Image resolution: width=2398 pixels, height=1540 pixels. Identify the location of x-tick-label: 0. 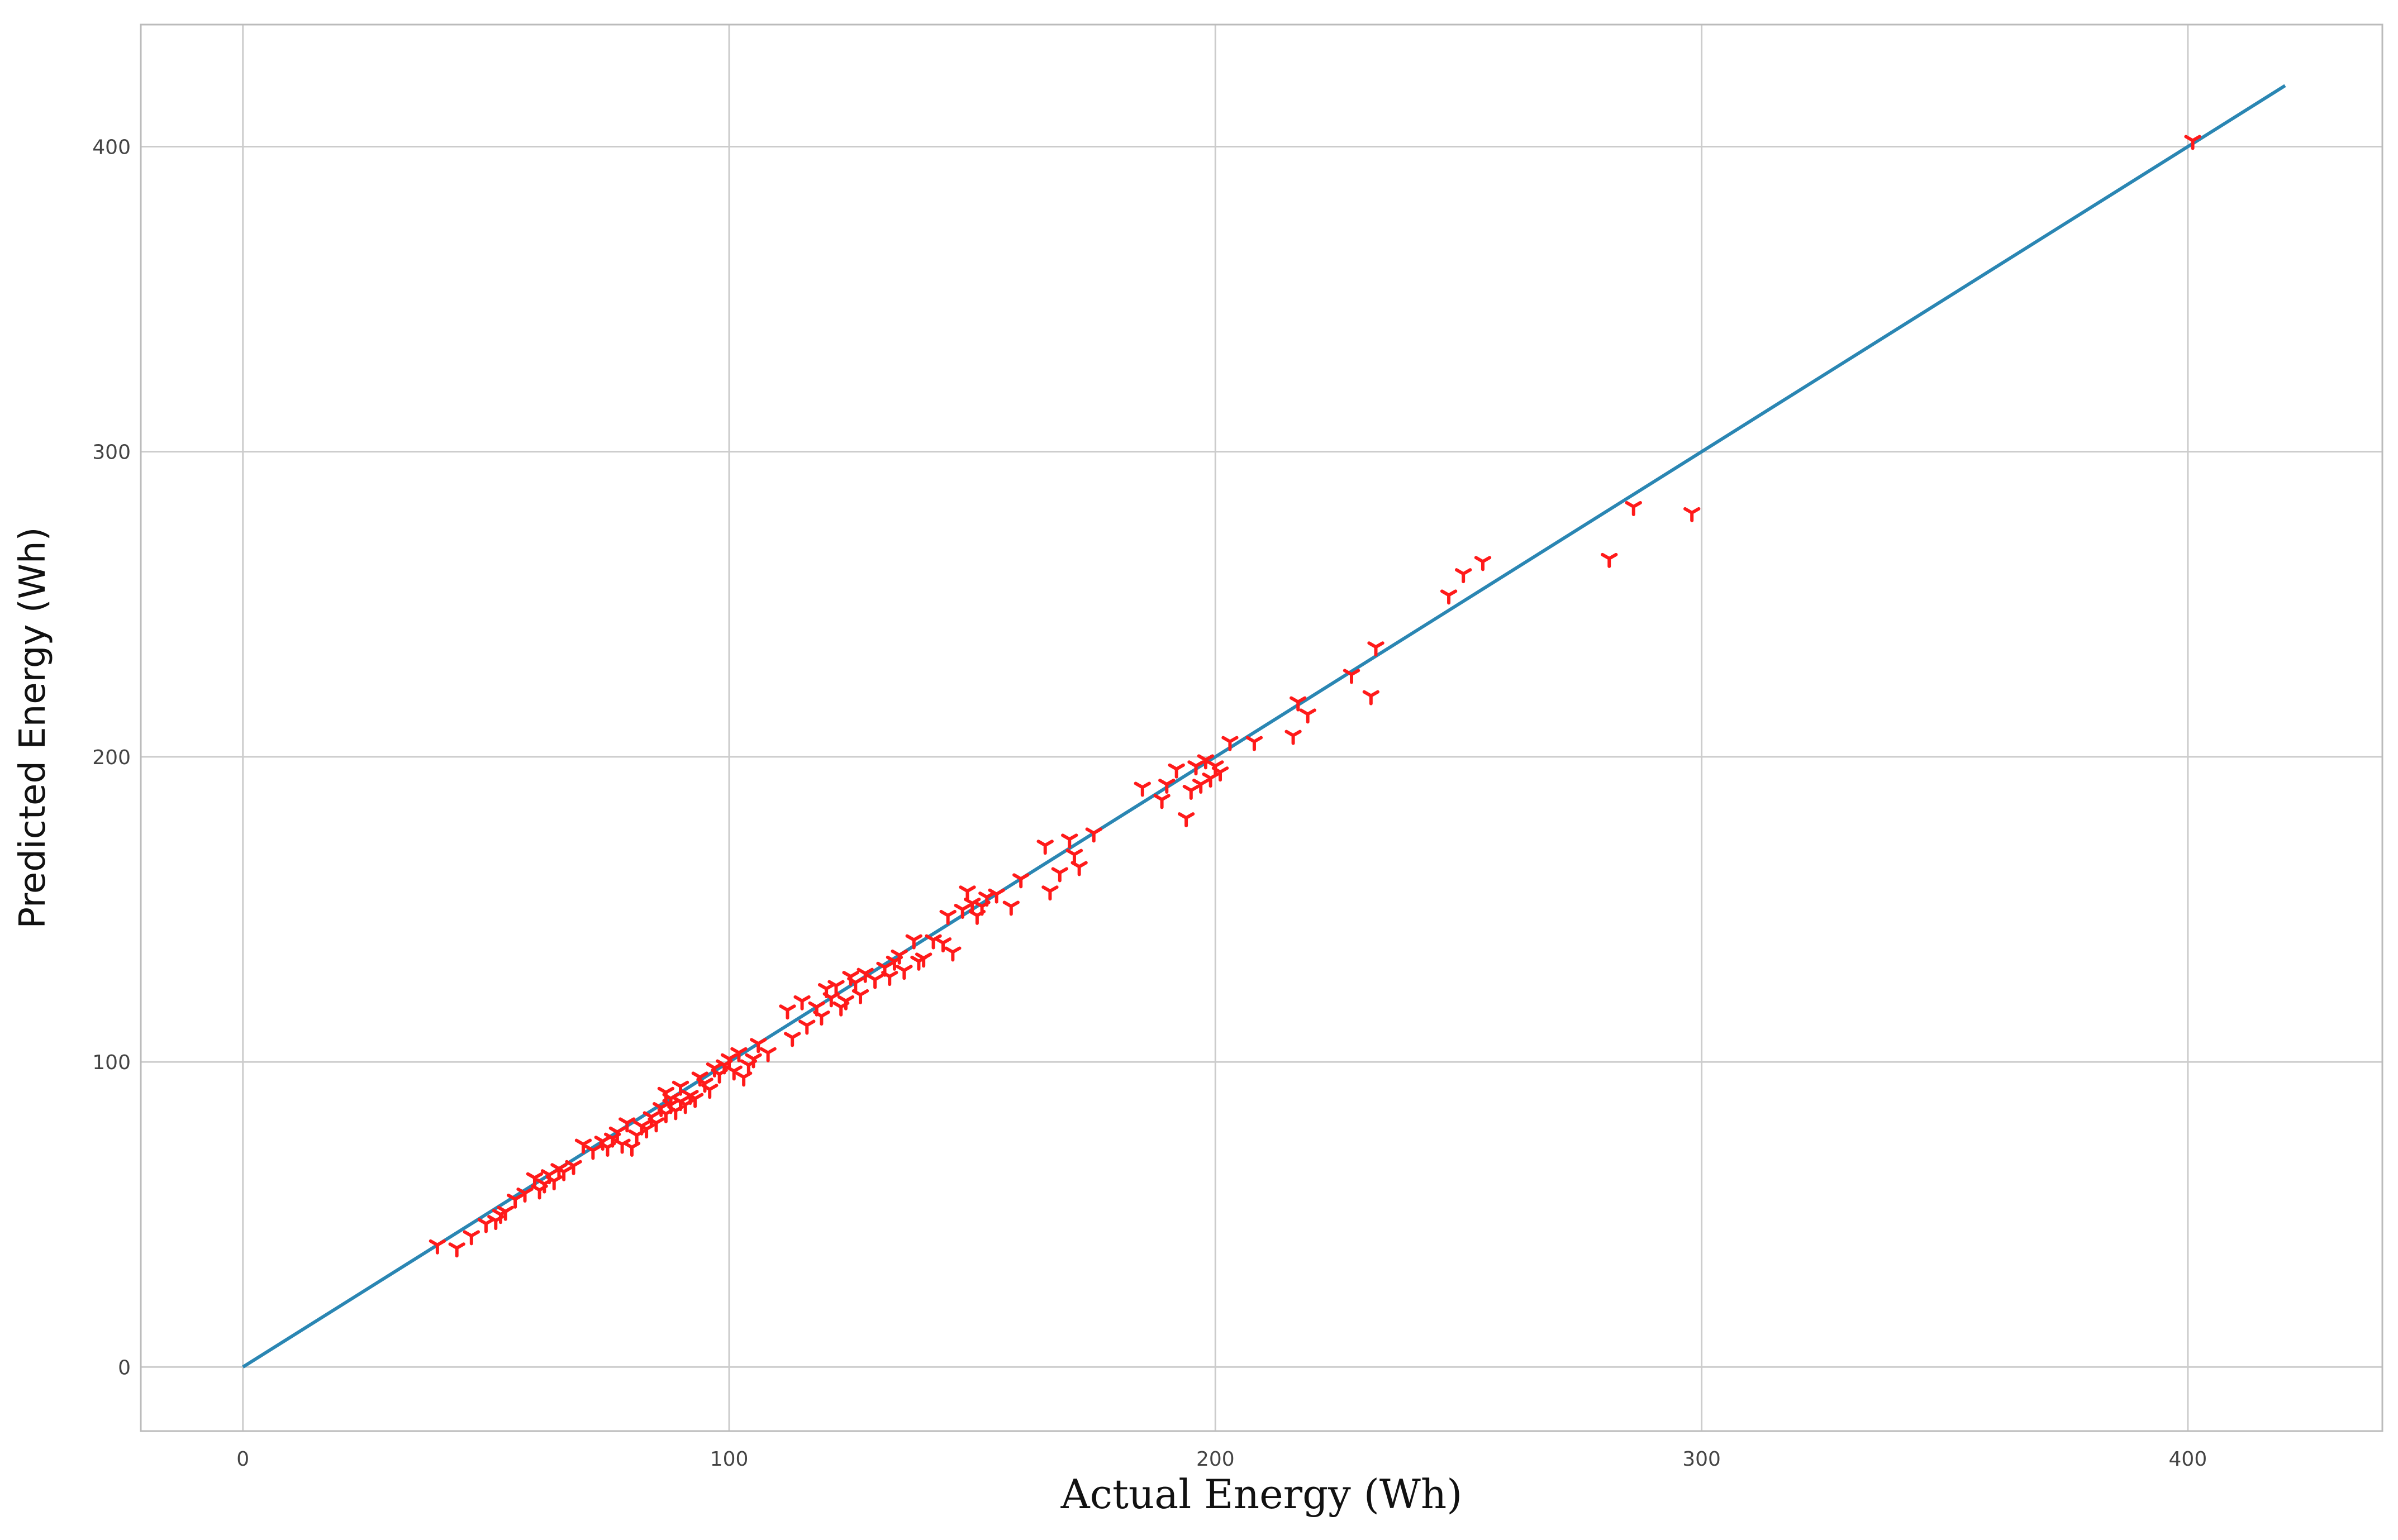
(242, 1460).